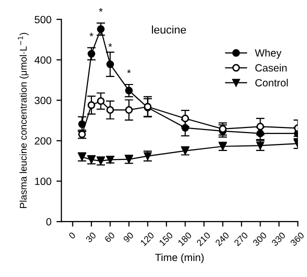  Describe the element at coordinates (169, 29) in the screenshot. I see `annotation: leucine` at that location.